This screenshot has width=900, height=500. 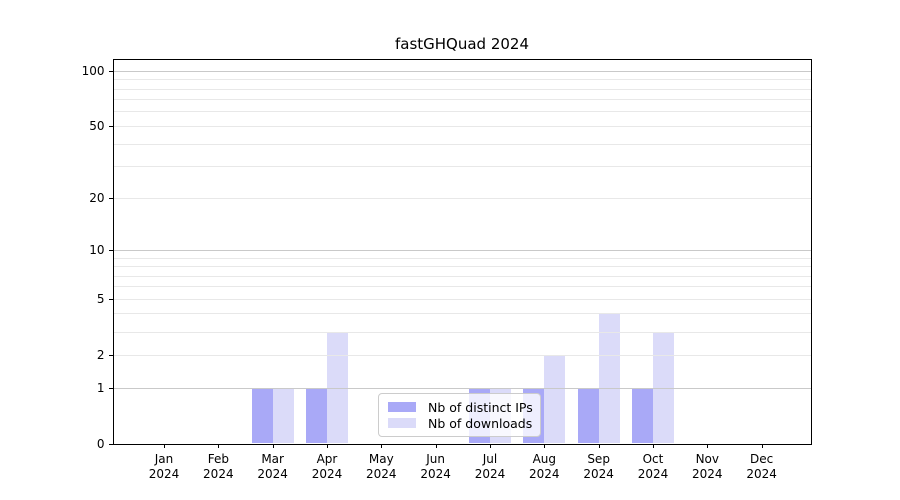 I want to click on bar-distinct-ips-sep, so click(x=588, y=415).